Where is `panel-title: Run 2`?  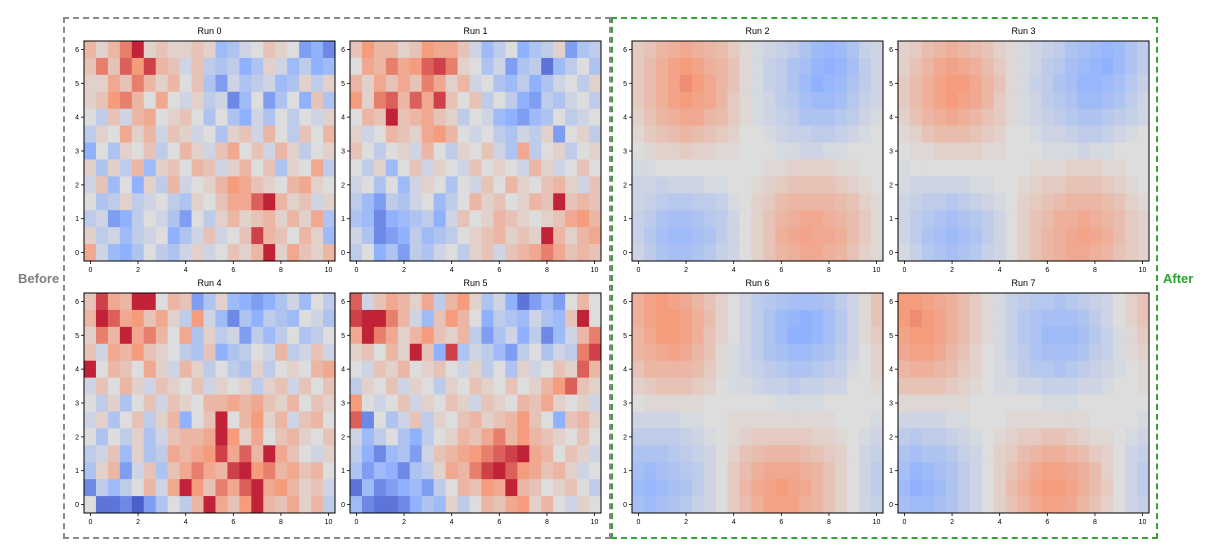
panel-title: Run 2 is located at coordinates (757, 31).